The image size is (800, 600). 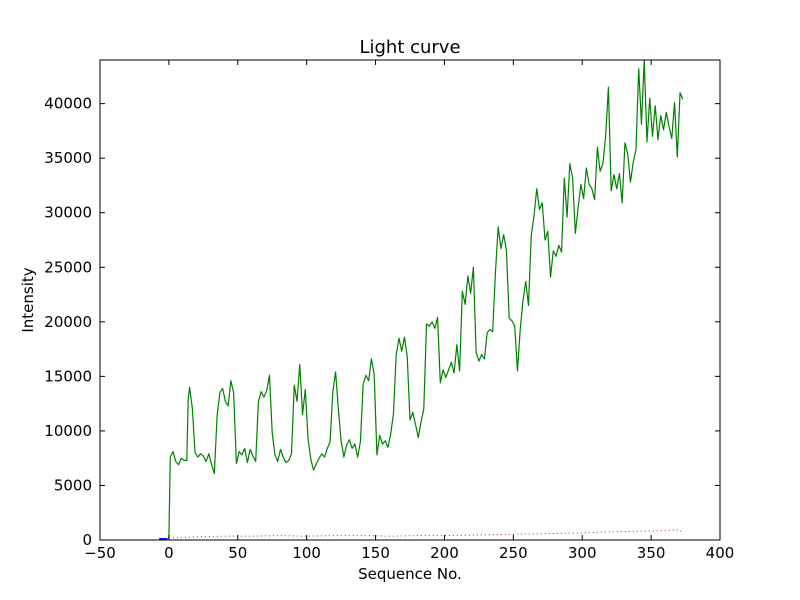 What do you see at coordinates (68, 431) in the screenshot?
I see `y-tick-label: 10000` at bounding box center [68, 431].